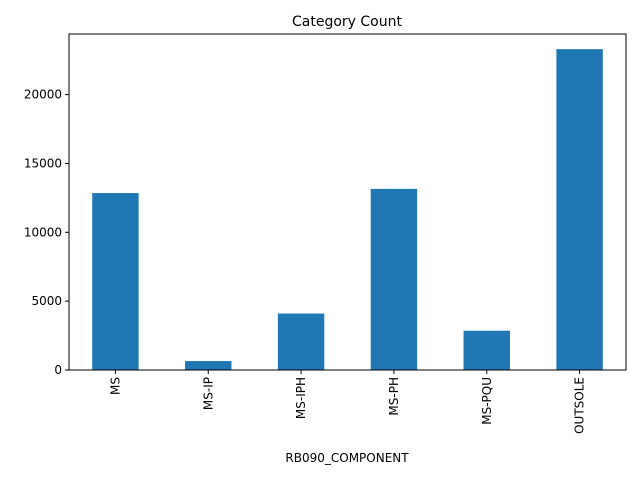  I want to click on bar-ms-iph, so click(301, 341).